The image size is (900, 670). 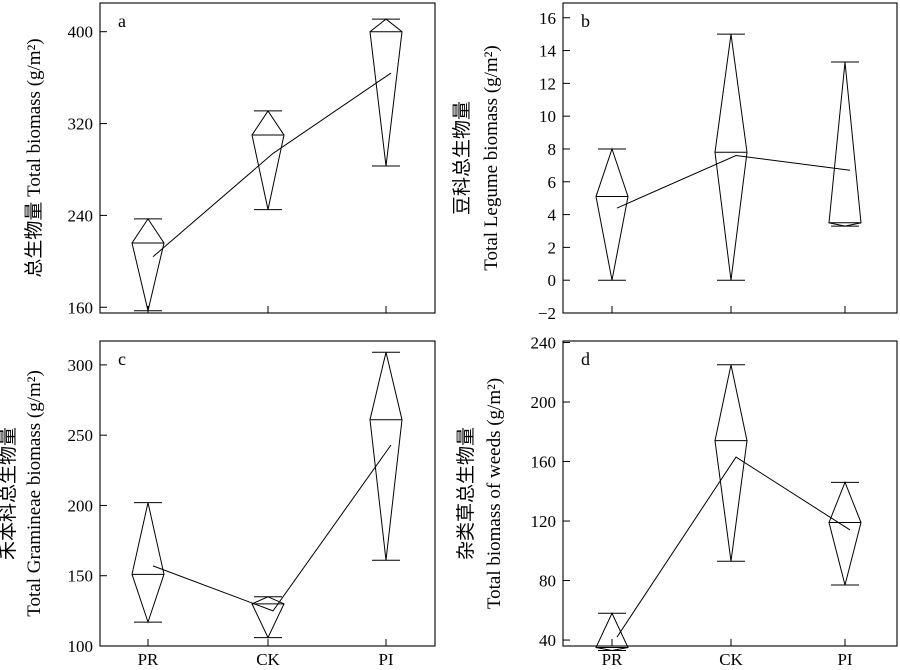 What do you see at coordinates (548, 51) in the screenshot?
I see `y-tick-label: 14` at bounding box center [548, 51].